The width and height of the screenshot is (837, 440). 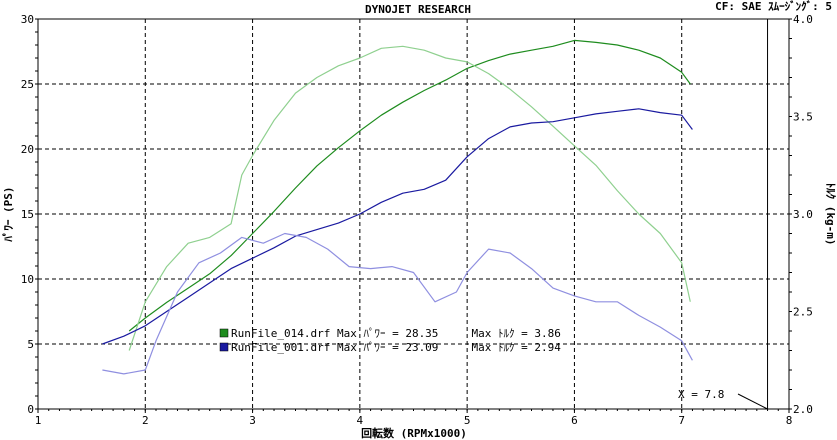 What do you see at coordinates (27, 84) in the screenshot?
I see `y-tick-label-left: 25` at bounding box center [27, 84].